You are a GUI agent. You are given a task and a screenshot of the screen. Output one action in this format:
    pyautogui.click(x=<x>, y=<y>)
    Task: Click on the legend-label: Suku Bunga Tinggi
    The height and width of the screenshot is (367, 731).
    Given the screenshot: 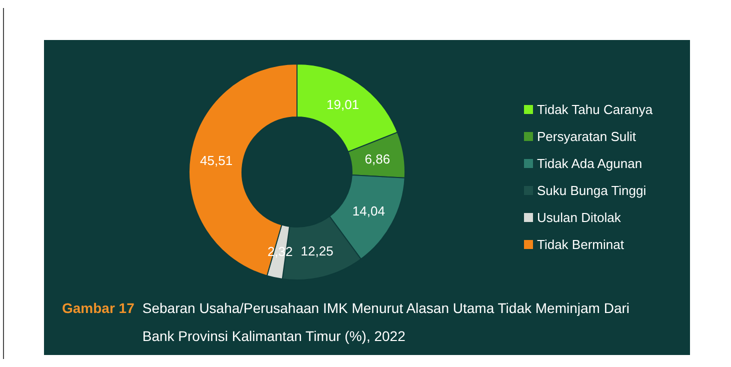 What is the action you would take?
    pyautogui.click(x=591, y=190)
    